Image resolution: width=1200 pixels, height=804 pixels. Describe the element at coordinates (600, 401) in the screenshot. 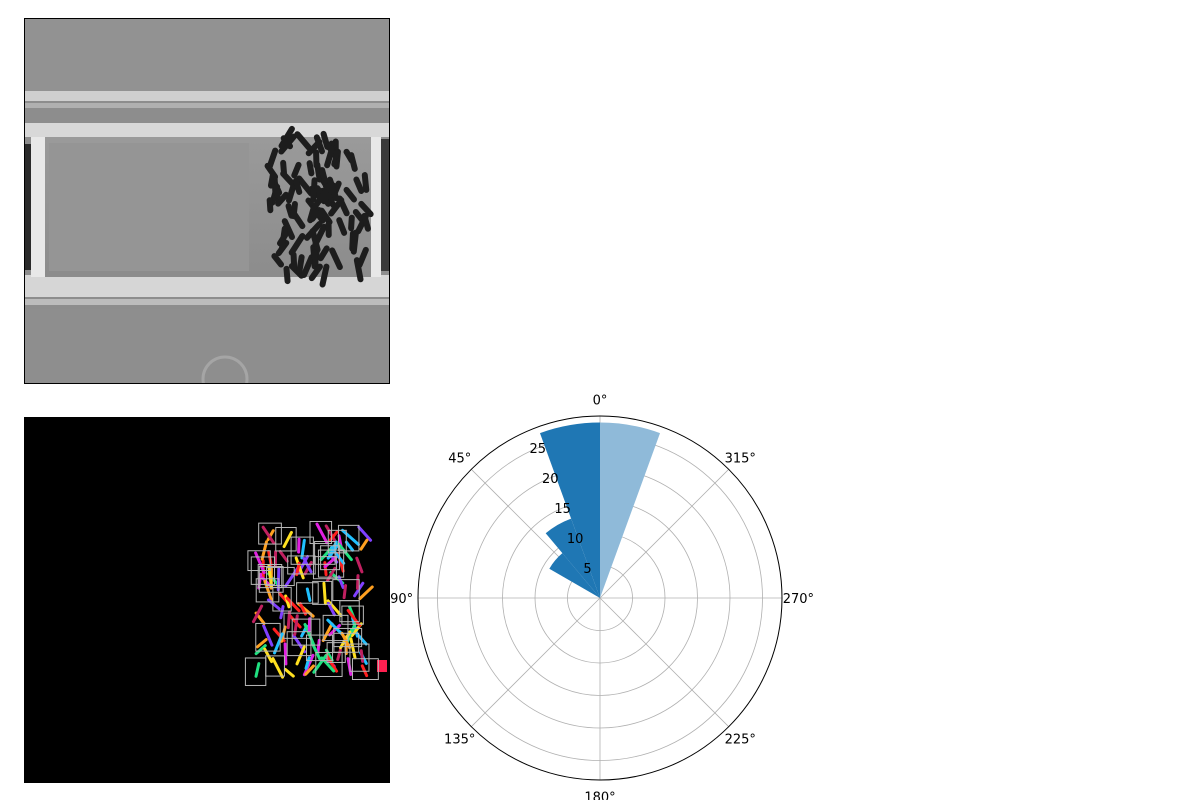

I see `theta-tick-label: 0°` at that location.